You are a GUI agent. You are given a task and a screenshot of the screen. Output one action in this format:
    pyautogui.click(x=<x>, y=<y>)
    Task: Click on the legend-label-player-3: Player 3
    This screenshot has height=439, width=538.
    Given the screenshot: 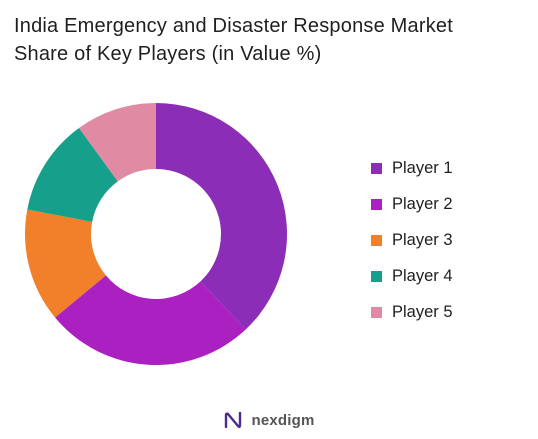 What is the action you would take?
    pyautogui.click(x=422, y=240)
    